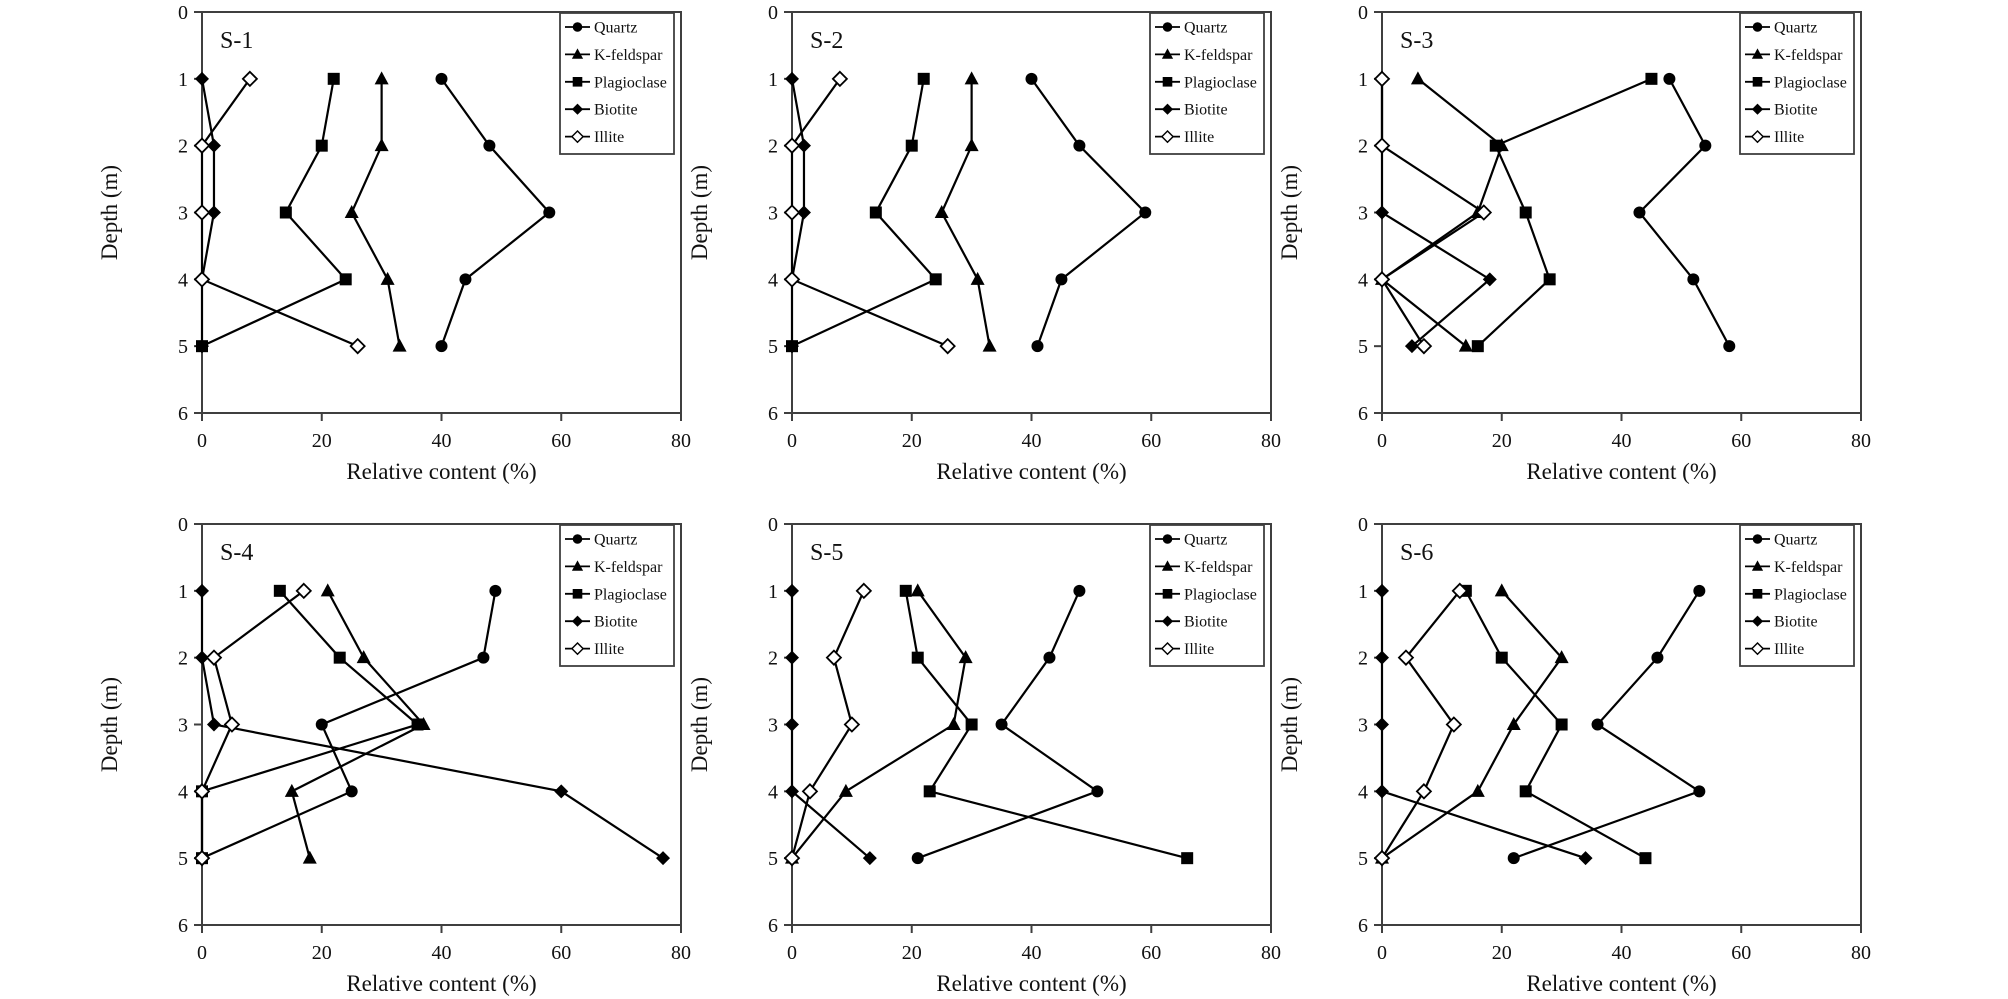 The image size is (2008, 999). Describe the element at coordinates (609, 649) in the screenshot. I see `legend-label: Illite` at that location.